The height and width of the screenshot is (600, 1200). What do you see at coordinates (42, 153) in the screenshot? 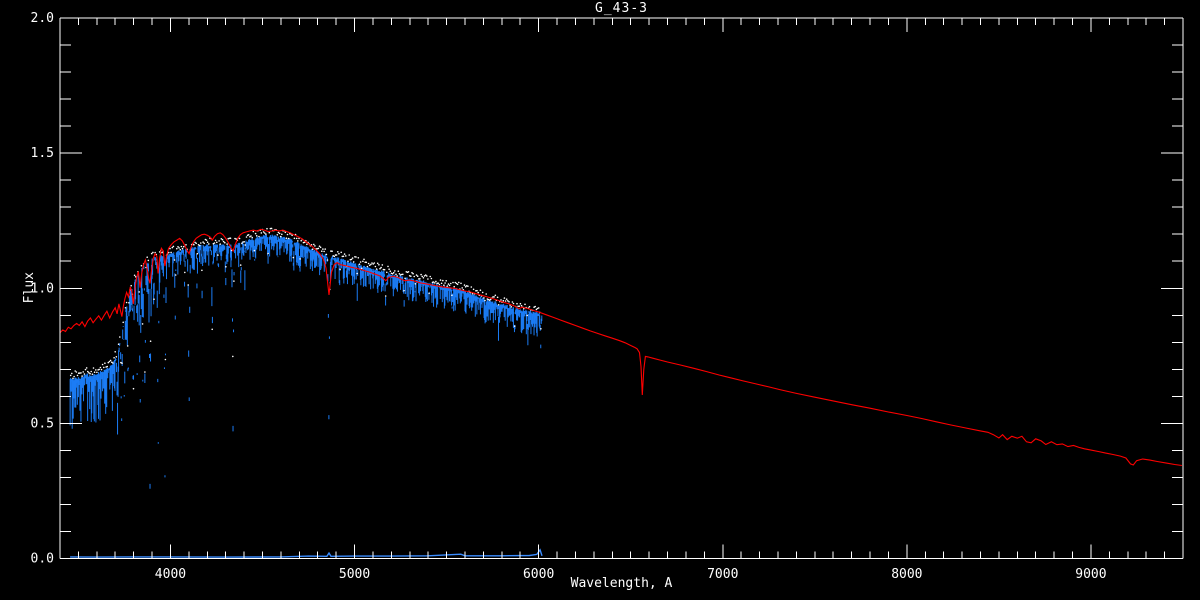
I see `y-tick-label: 1.5` at bounding box center [42, 153].